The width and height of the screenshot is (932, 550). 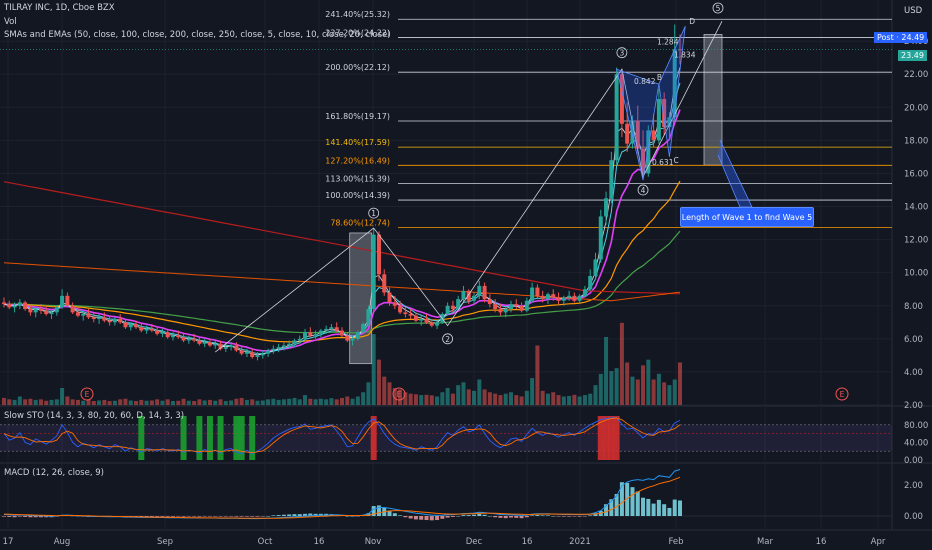 I want to click on stoch-tick-label: 40.00, so click(x=916, y=443).